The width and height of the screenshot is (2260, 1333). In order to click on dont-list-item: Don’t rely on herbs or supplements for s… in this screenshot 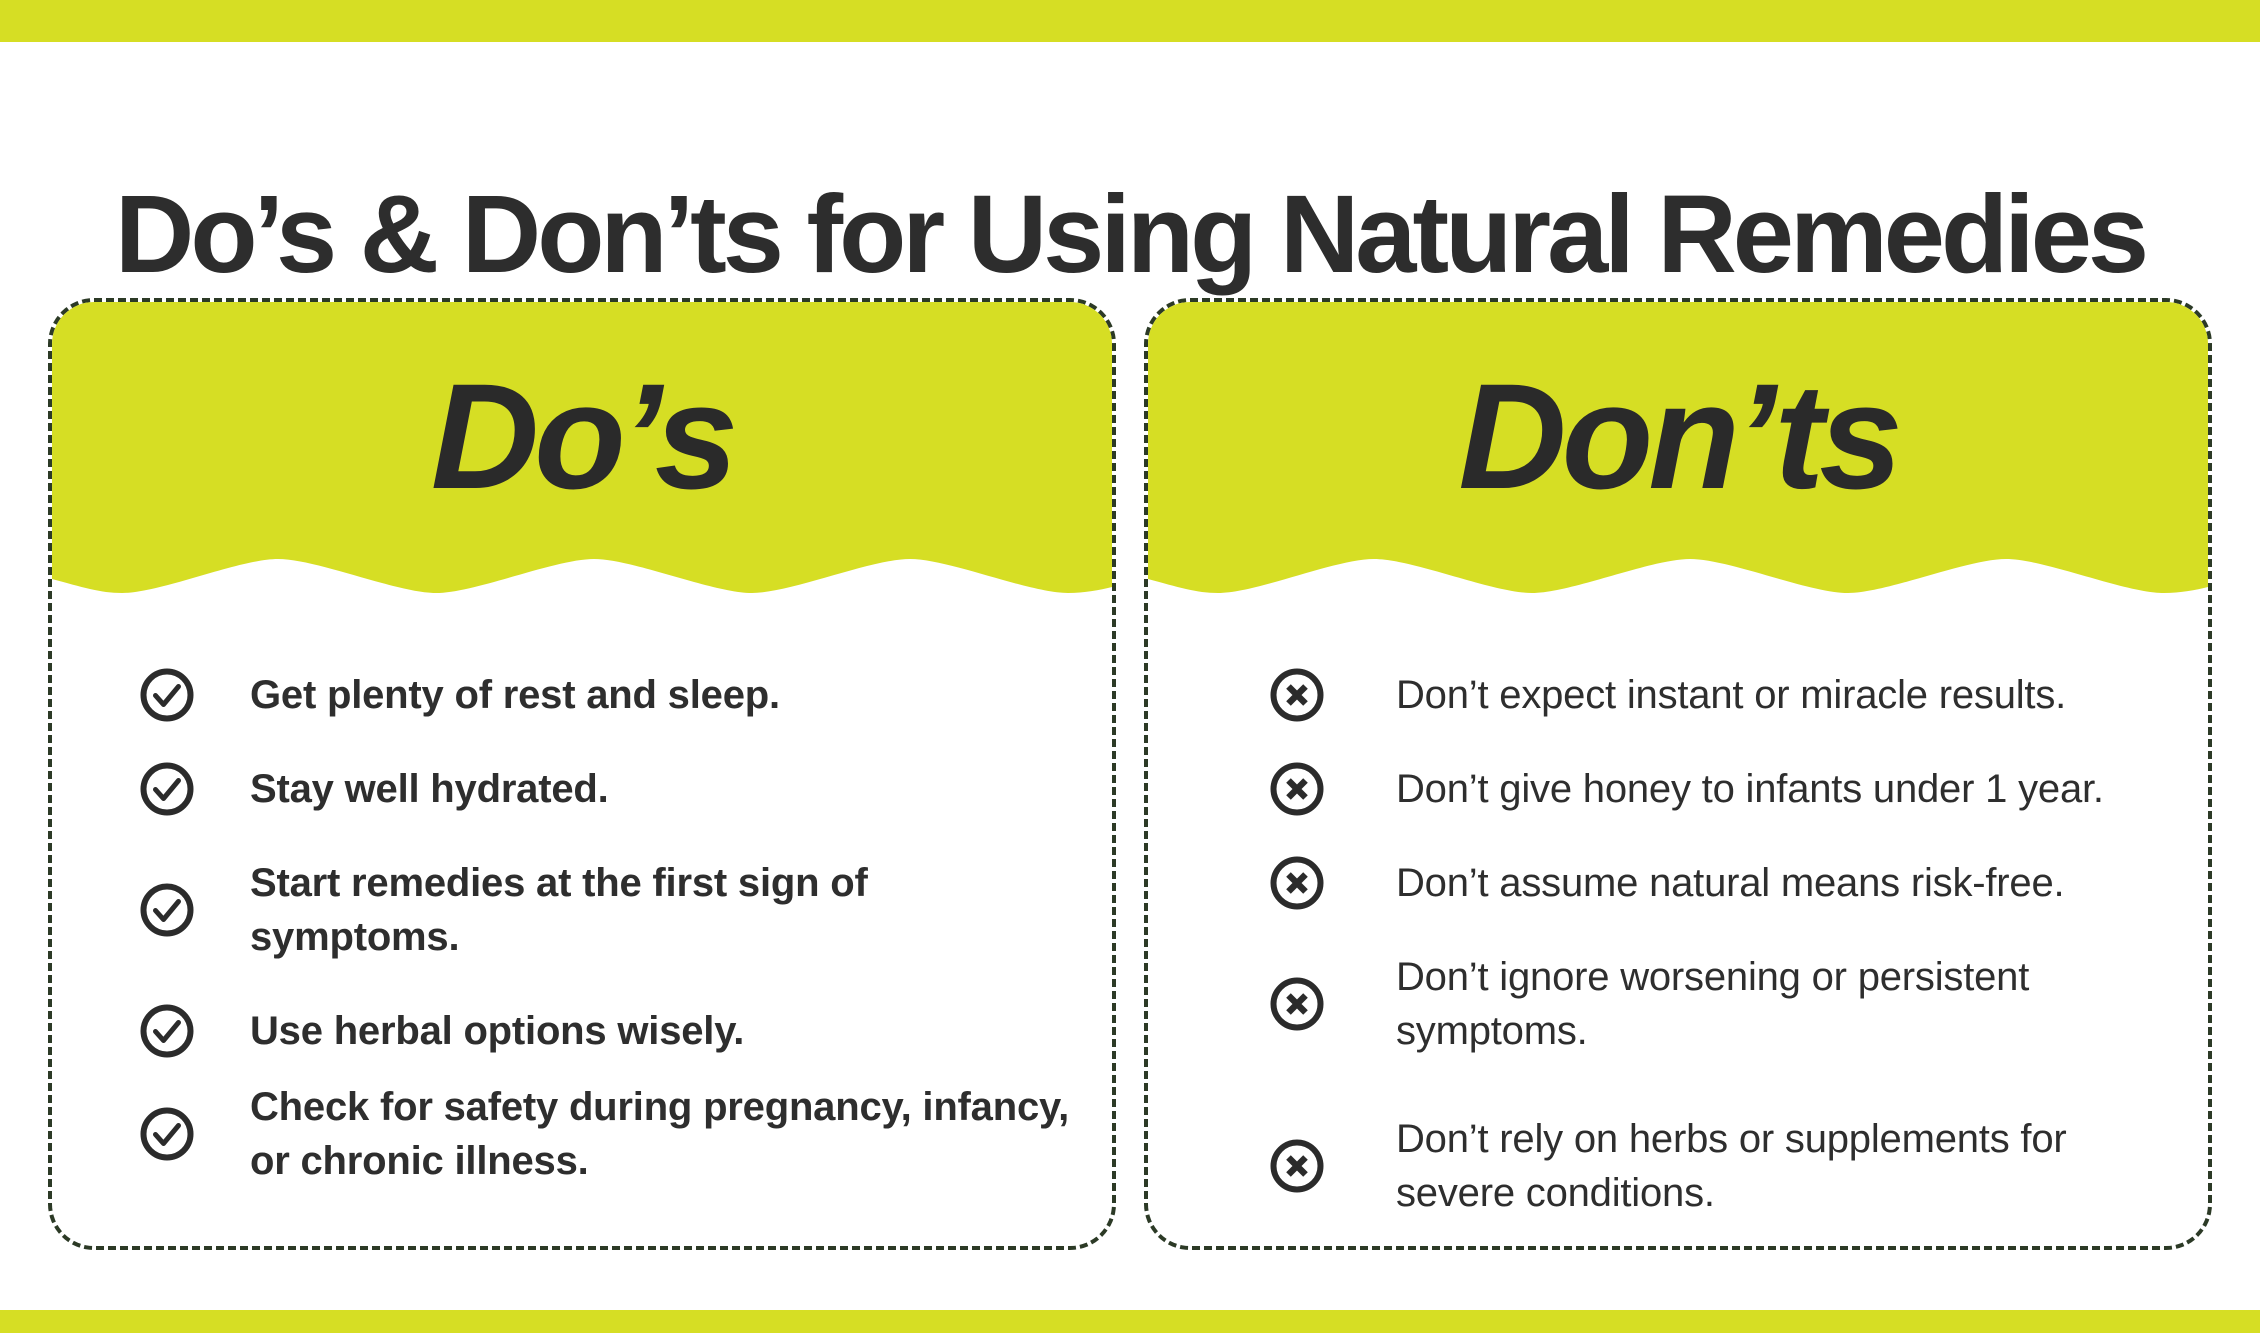, I will do `click(1721, 1166)`.